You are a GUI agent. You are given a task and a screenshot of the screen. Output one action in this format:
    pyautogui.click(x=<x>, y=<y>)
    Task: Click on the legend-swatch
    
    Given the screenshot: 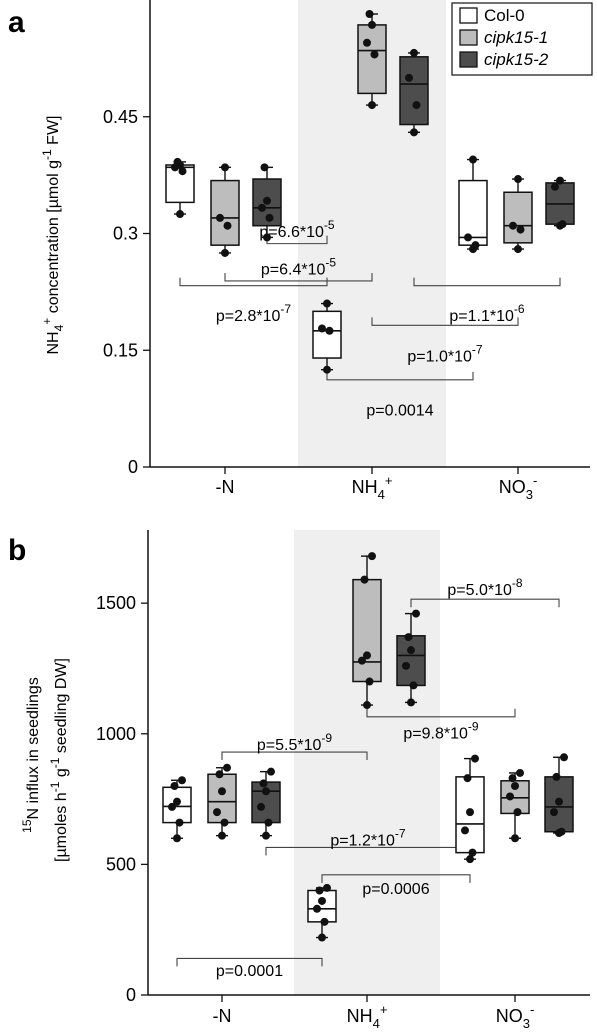 What is the action you would take?
    pyautogui.click(x=468, y=37)
    